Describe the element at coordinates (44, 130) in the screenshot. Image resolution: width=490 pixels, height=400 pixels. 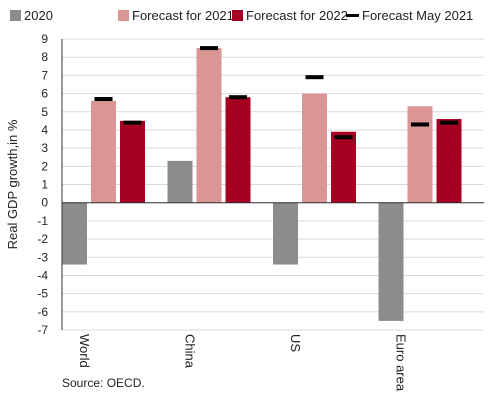
I see `y-tick-label: 4` at that location.